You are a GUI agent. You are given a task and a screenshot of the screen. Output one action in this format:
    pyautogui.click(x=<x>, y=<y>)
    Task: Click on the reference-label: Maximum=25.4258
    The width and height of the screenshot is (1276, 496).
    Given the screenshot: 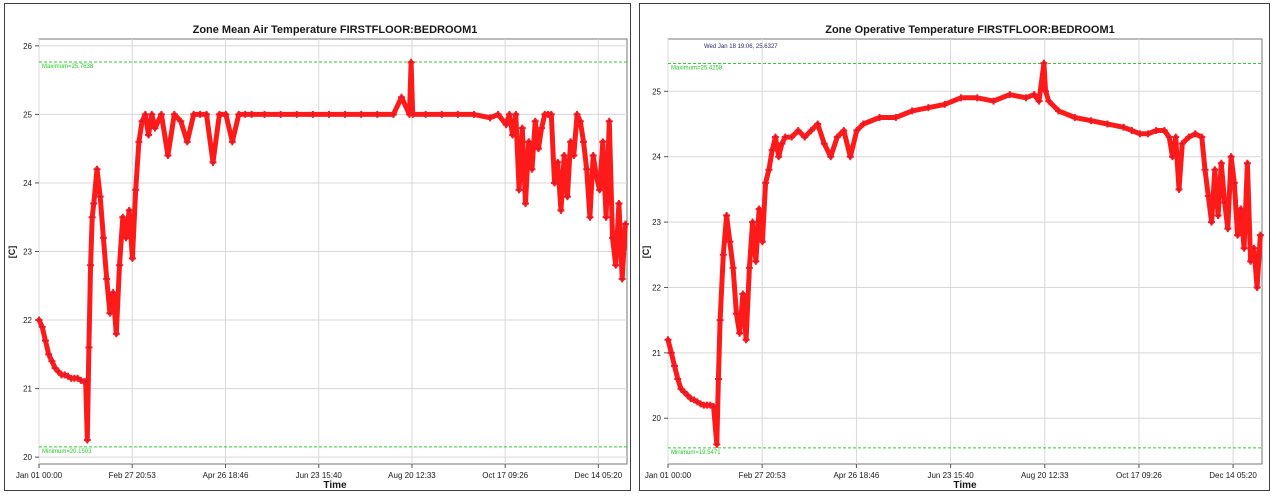 What is the action you would take?
    pyautogui.click(x=697, y=68)
    